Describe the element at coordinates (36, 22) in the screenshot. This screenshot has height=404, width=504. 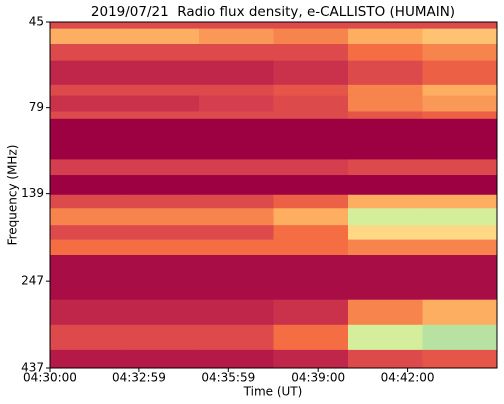
I see `y-tick-label: 45` at that location.